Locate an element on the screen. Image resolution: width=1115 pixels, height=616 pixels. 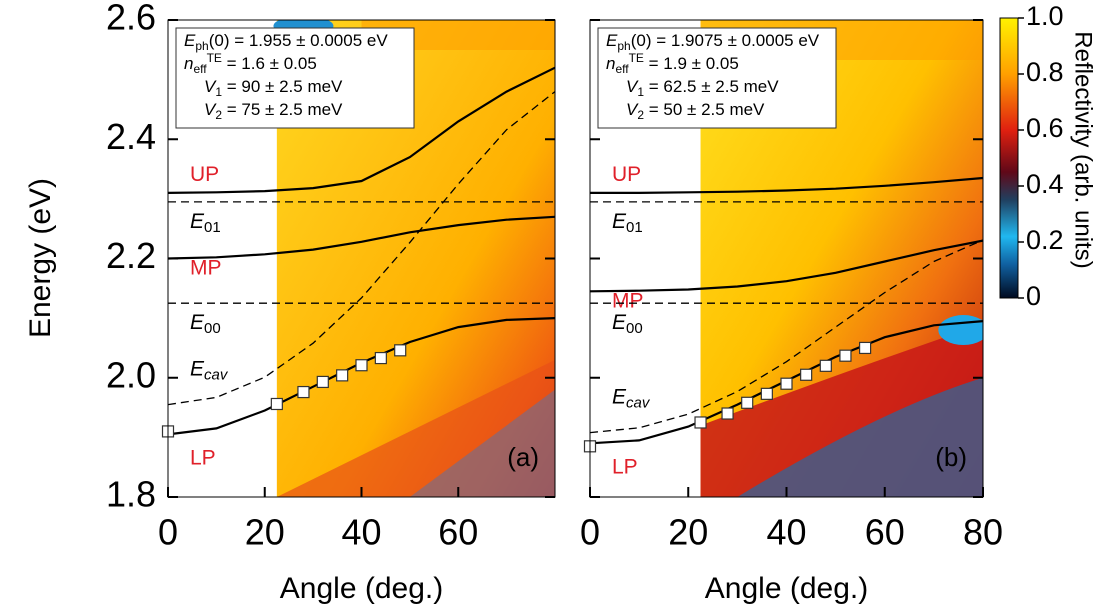
annotation-part: 2 is located at coordinates (640, 115).